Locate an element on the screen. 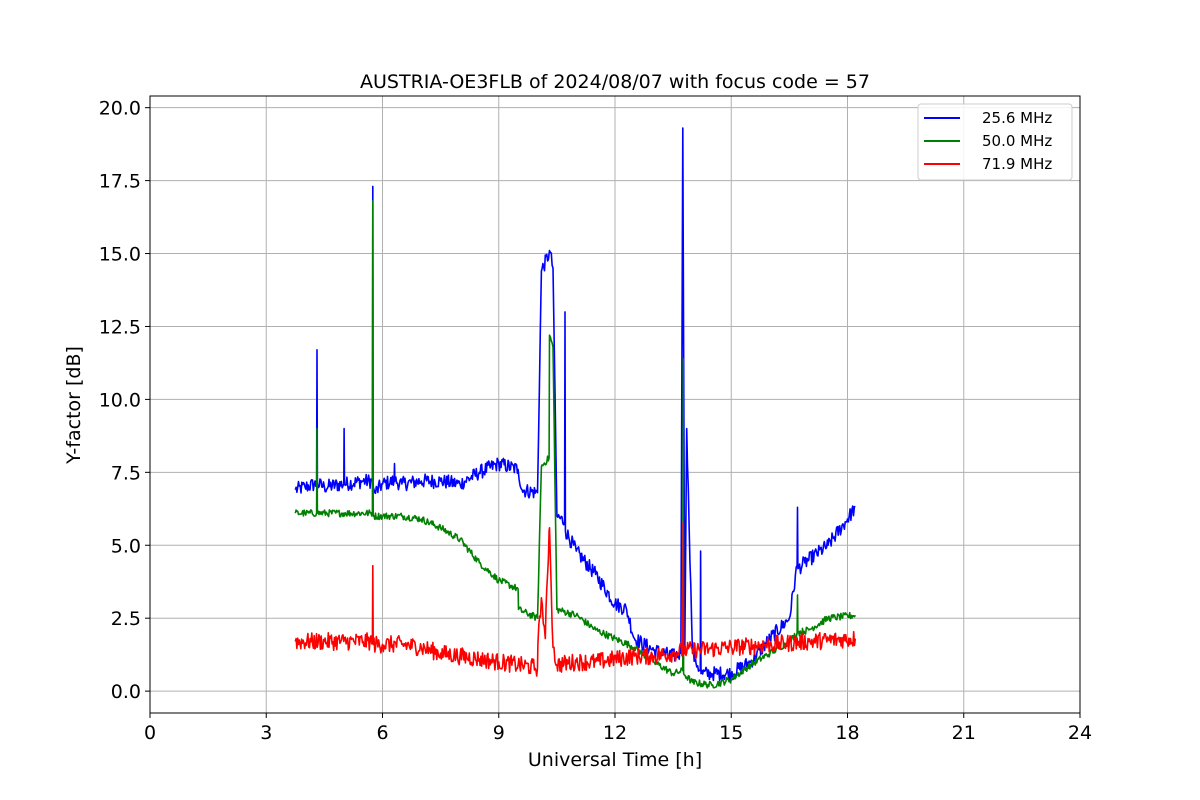 The width and height of the screenshot is (1200, 800). y-axis: 0.0 2.5 5.0 7.5 10.0 12.5 15.0 17.5 20.0 is located at coordinates (124, 400).